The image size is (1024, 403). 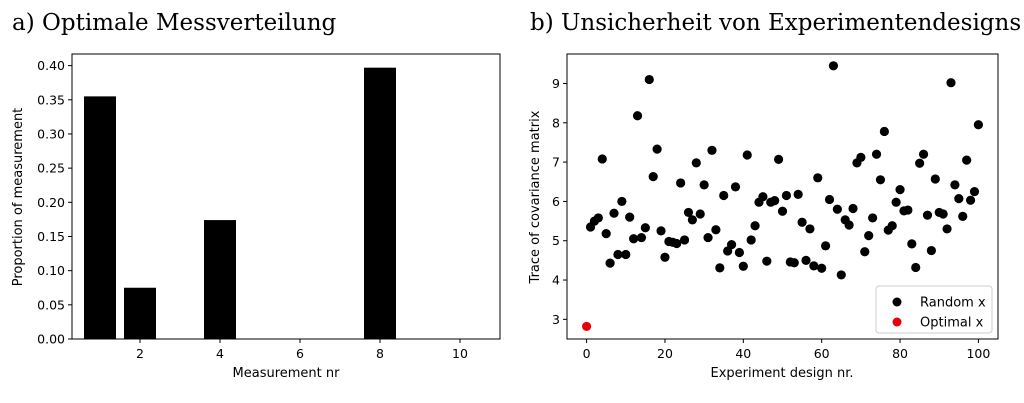 What do you see at coordinates (380, 353) in the screenshot?
I see `bar-x-tick-label: 8` at bounding box center [380, 353].